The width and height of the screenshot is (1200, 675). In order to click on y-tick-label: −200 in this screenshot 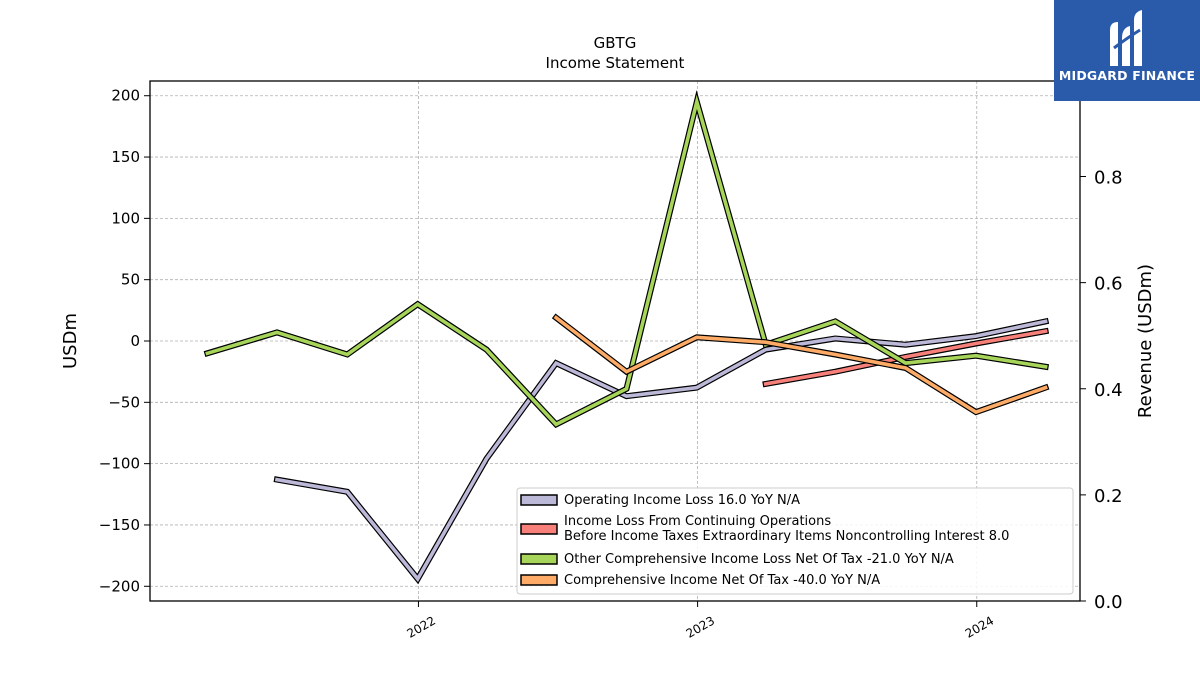, I will do `click(119, 586)`.